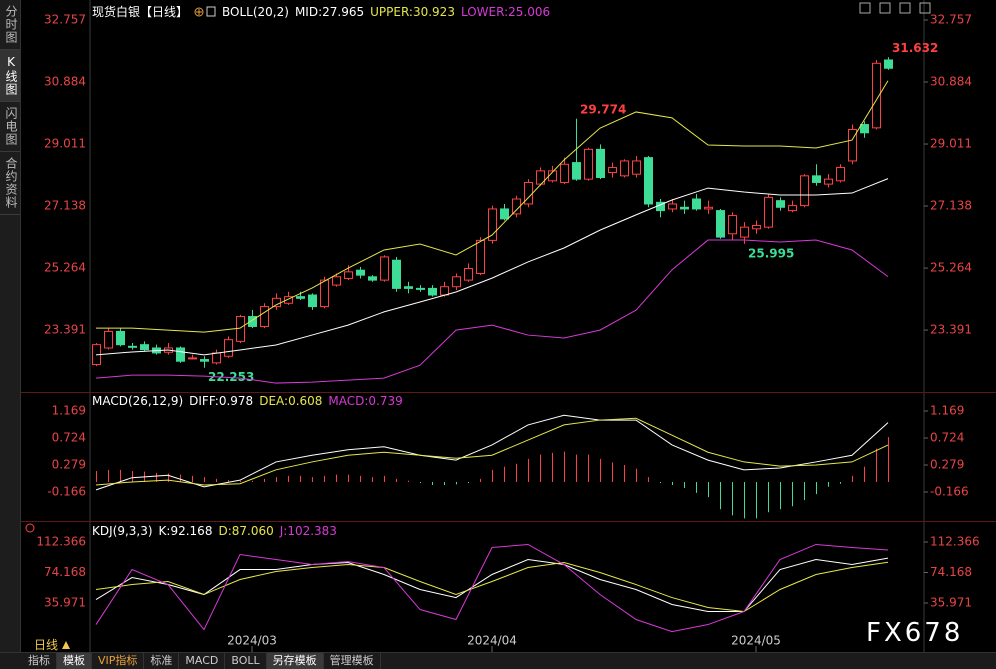  Describe the element at coordinates (352, 661) in the screenshot. I see `bottom-tab: 管理模板` at that location.